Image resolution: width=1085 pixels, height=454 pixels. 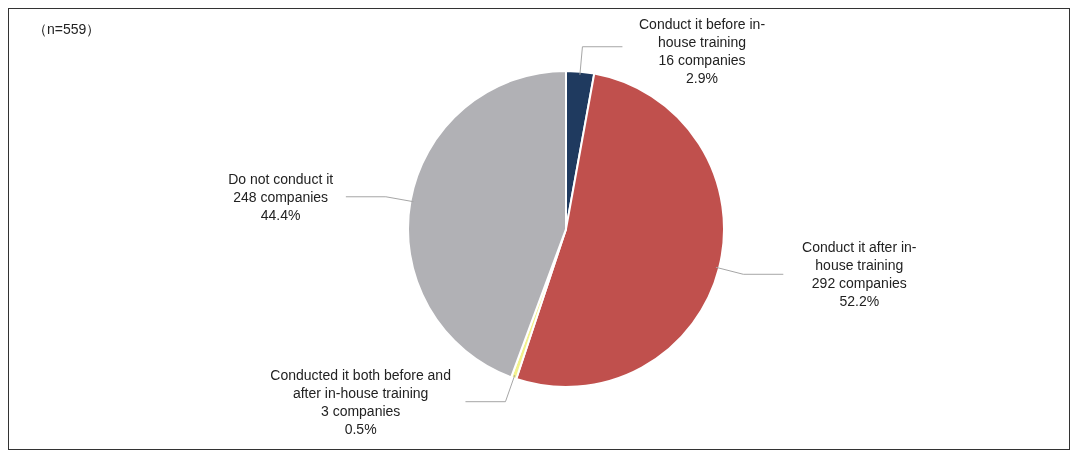 What do you see at coordinates (281, 178) in the screenshot?
I see `slice-label: Do not conduct it` at bounding box center [281, 178].